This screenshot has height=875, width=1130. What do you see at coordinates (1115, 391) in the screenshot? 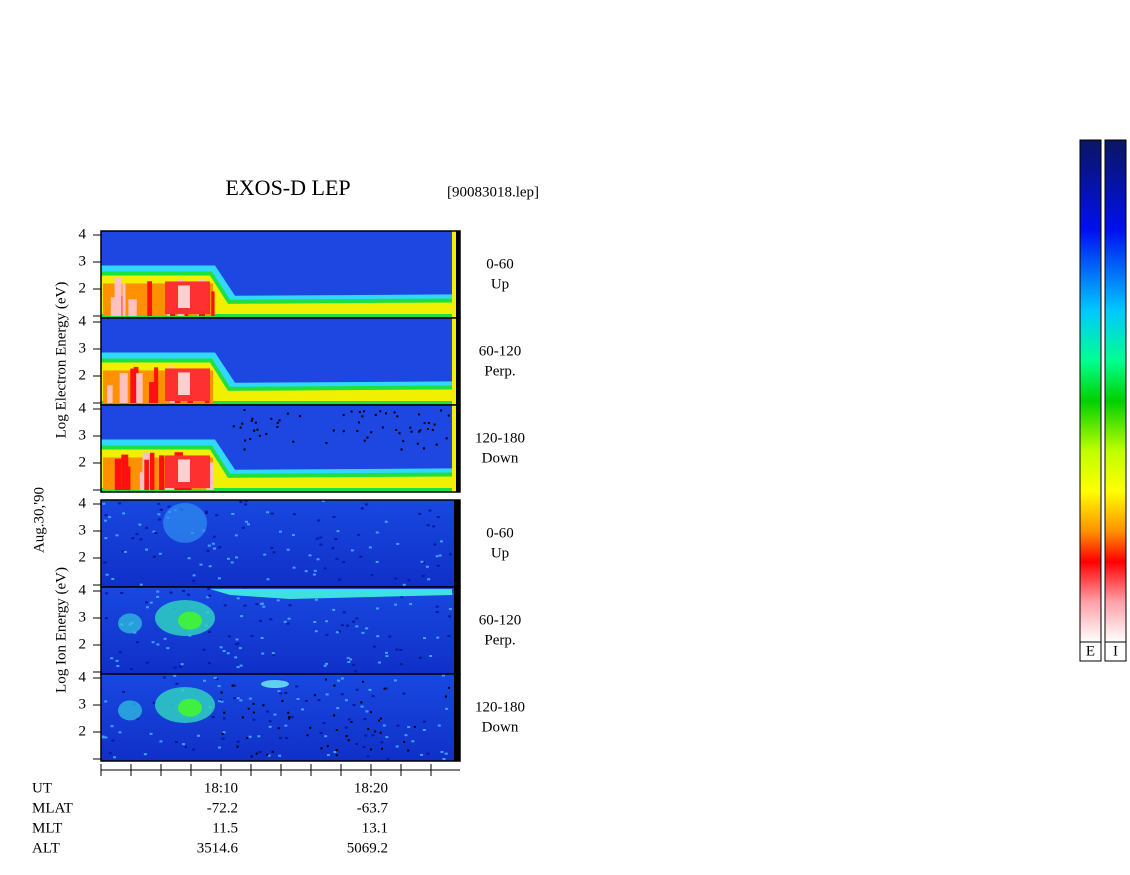
I see `colorbar-i` at bounding box center [1115, 391].